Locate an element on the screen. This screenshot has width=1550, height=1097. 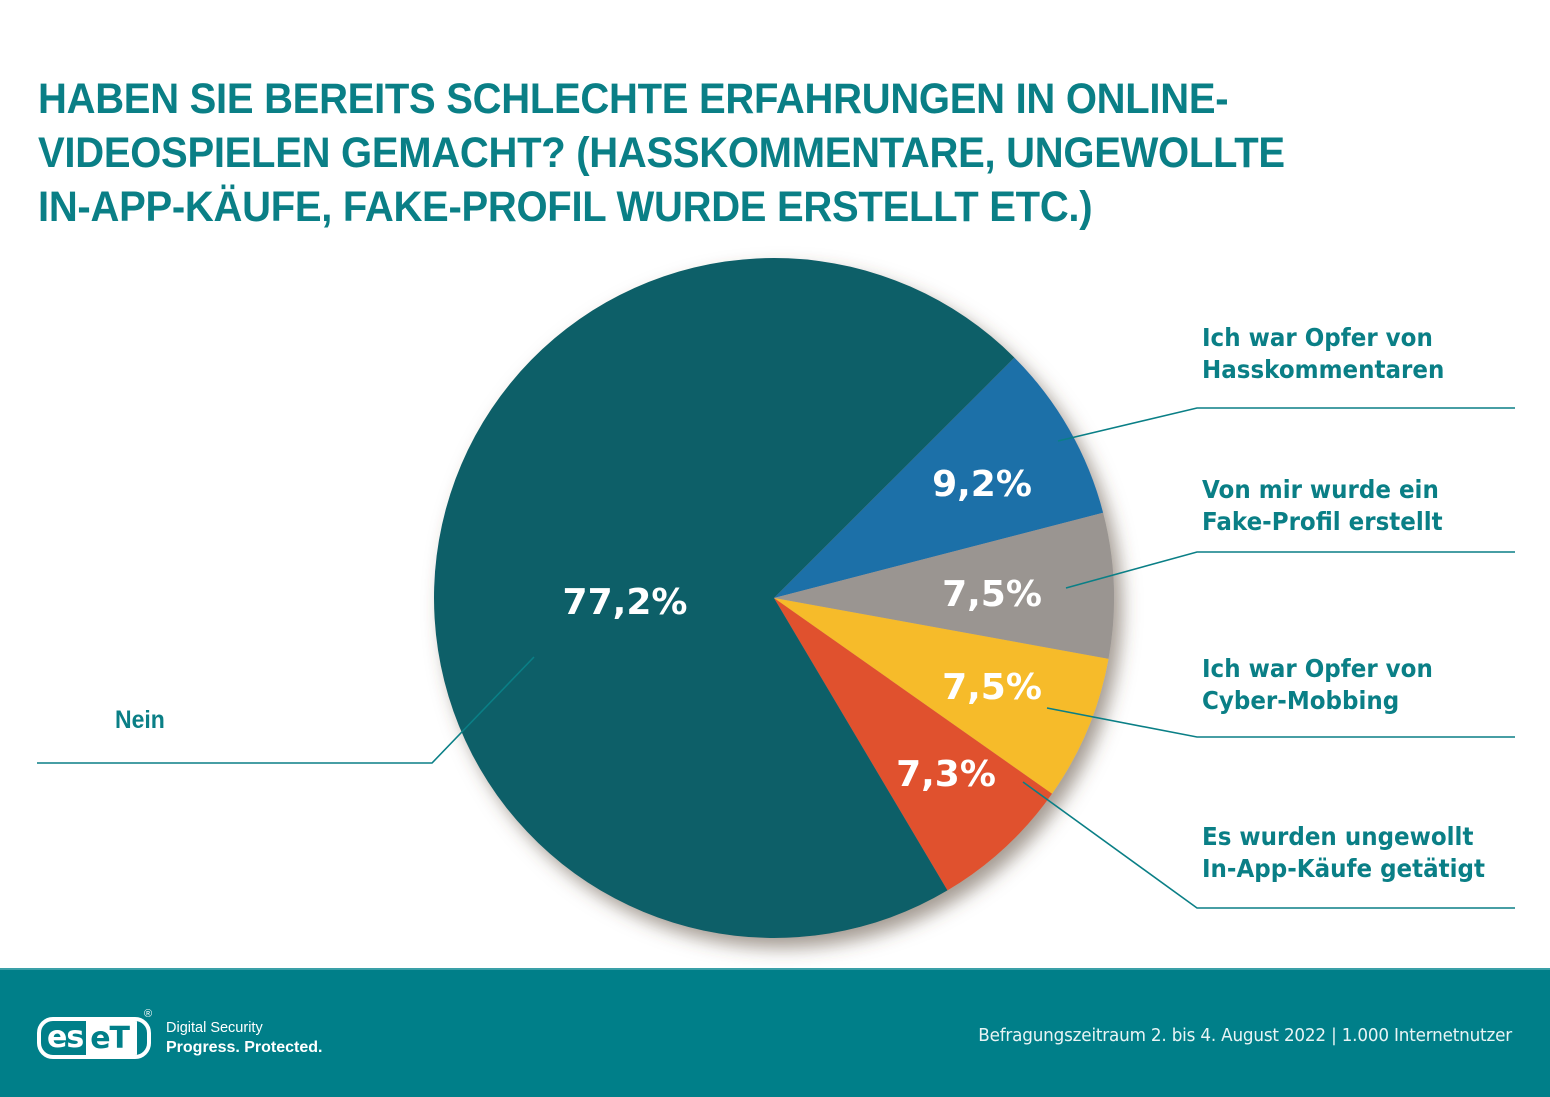
value-label-1: 9,2% is located at coordinates (982, 484).